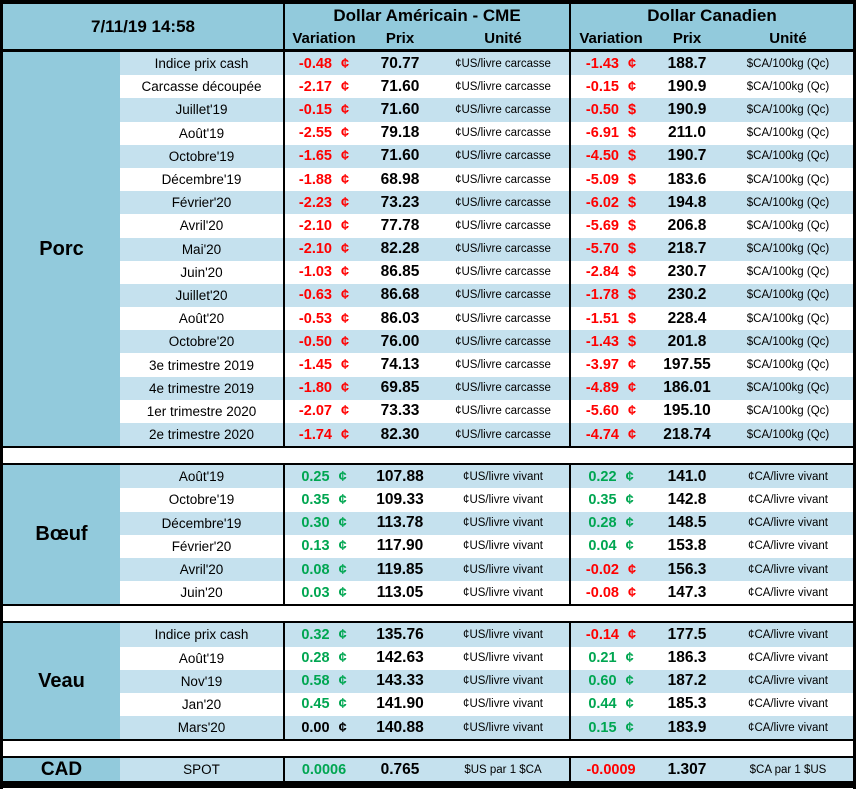  Describe the element at coordinates (610, 272) in the screenshot. I see `ca-variation-value: -2.84 $` at that location.